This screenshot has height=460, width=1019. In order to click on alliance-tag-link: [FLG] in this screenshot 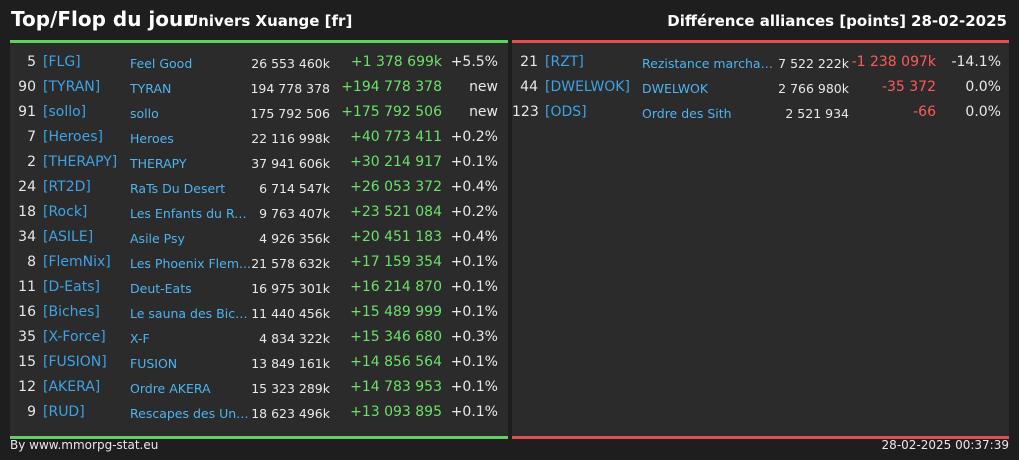, I will do `click(62, 62)`.